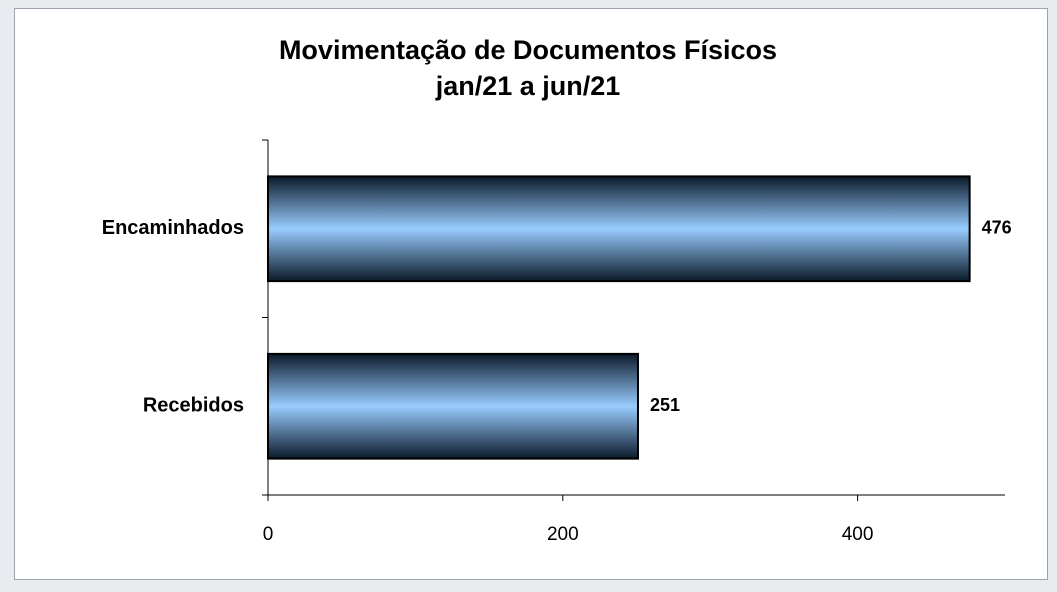 The image size is (1057, 592). I want to click on x-tick-label: 0, so click(268, 534).